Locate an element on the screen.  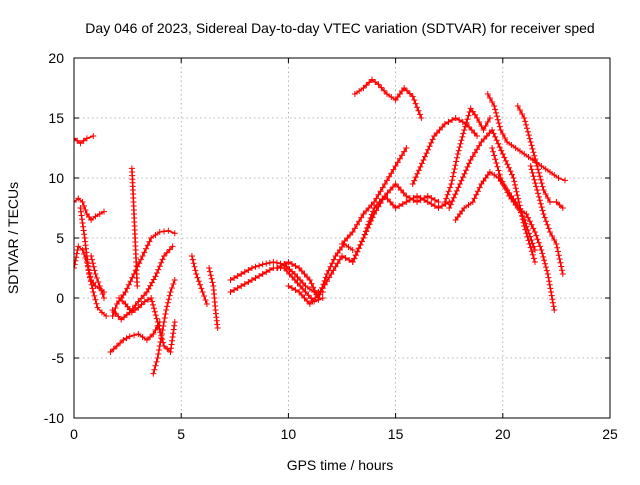
series-track-t is located at coordinates (412, 202).